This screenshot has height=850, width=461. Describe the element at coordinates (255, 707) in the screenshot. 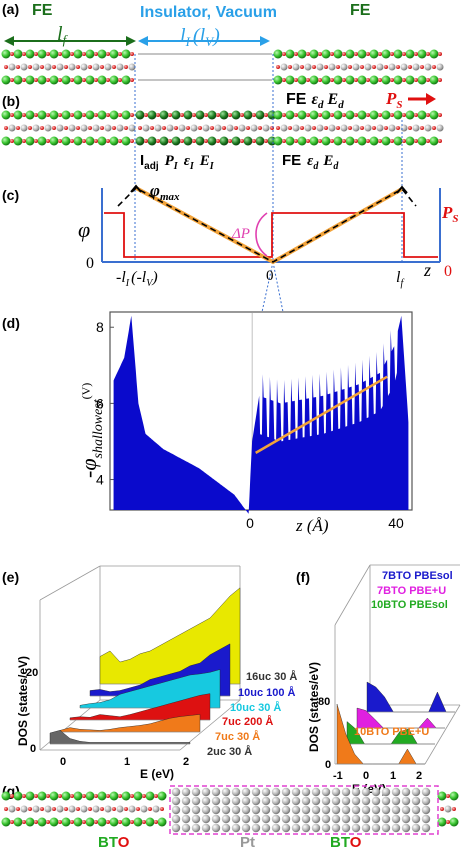

I see `legend-e-2: 10uc 30 Å` at that location.